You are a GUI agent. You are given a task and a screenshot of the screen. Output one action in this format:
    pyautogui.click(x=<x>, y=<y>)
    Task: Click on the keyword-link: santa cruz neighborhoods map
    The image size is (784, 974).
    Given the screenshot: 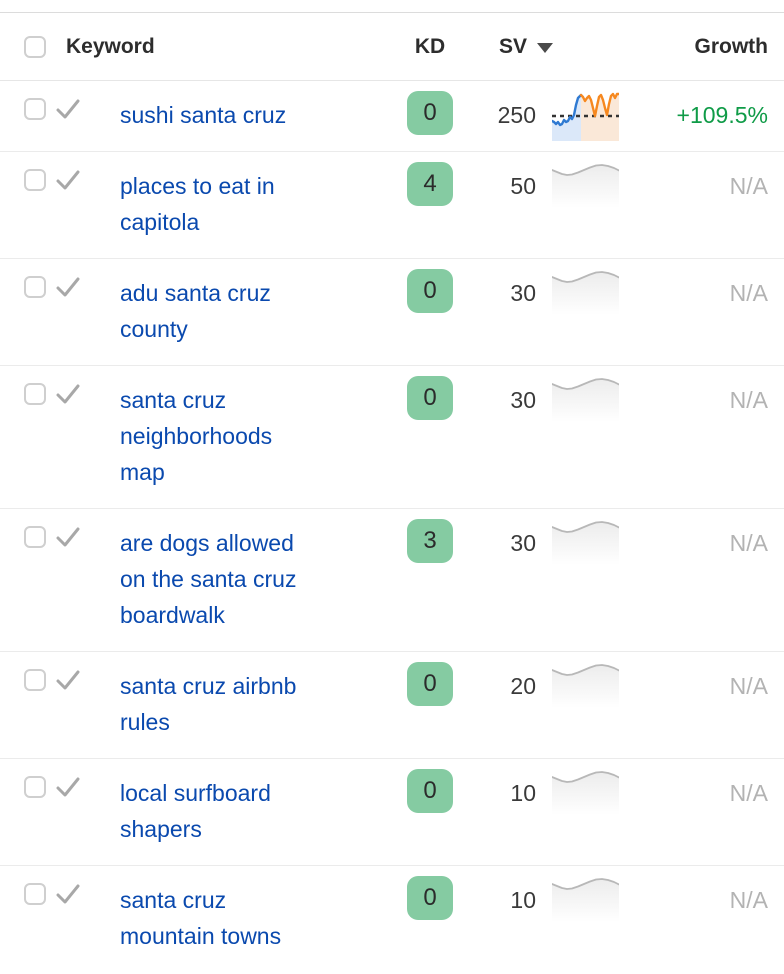 What is the action you would take?
    pyautogui.click(x=196, y=436)
    